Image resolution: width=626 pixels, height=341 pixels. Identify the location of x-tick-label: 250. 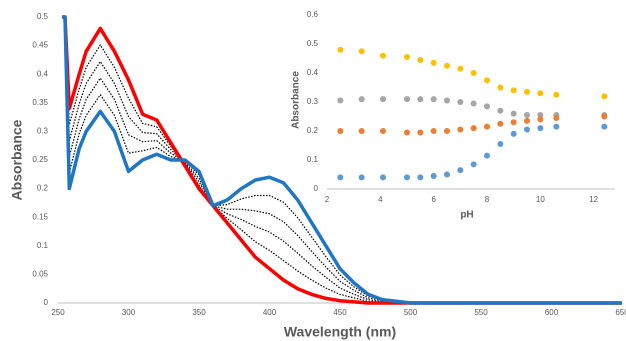
(58, 312).